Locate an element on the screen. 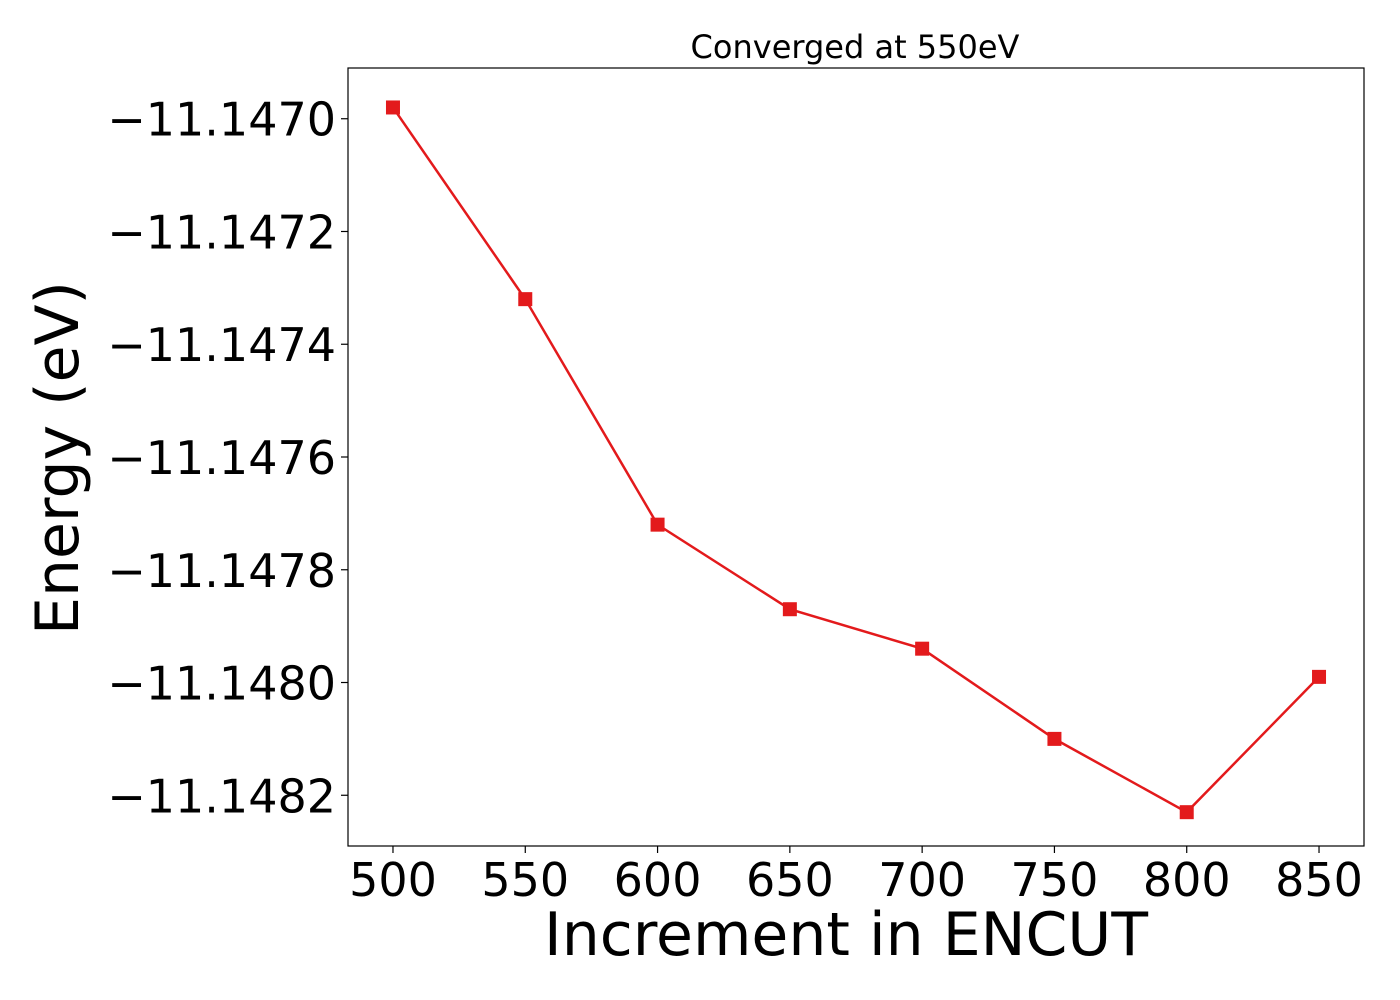 This screenshot has height=1000, width=1400. x-tick-label: 750 is located at coordinates (1055, 880).